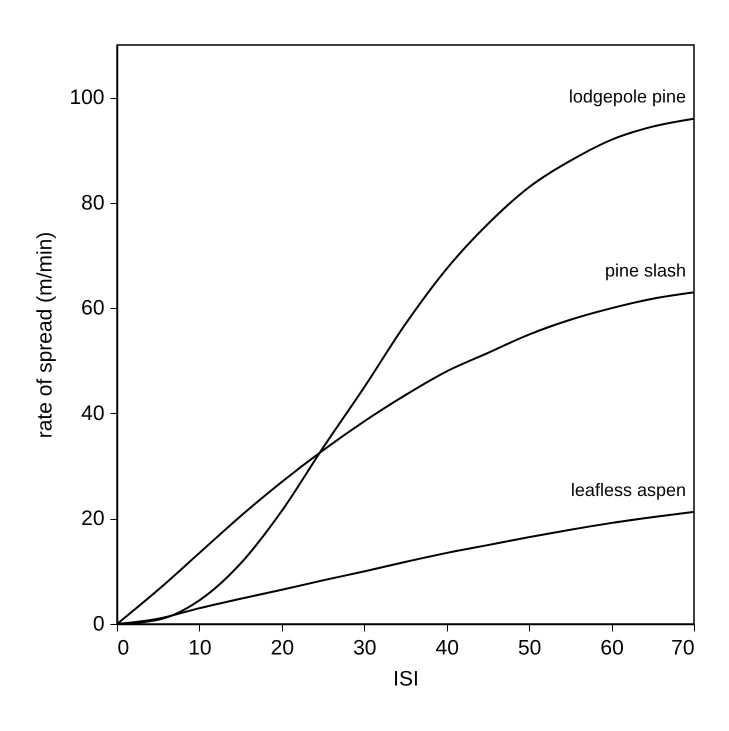 The image size is (729, 731). What do you see at coordinates (44, 335) in the screenshot?
I see `y-axis-title: rate of spread (m/min)` at bounding box center [44, 335].